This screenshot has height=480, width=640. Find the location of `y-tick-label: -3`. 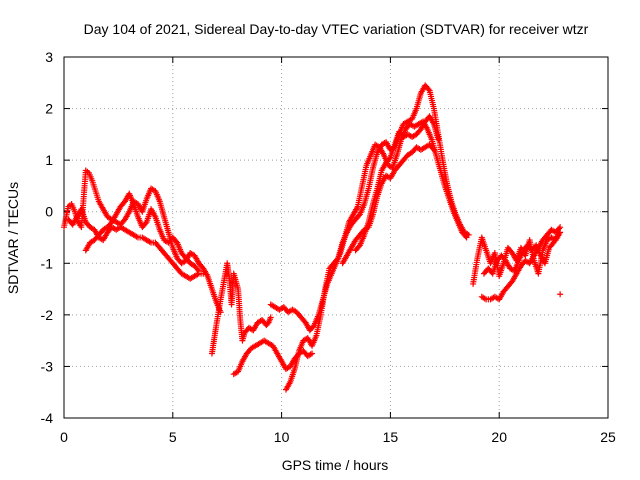

y-tick-label: -3 is located at coordinates (47, 366).